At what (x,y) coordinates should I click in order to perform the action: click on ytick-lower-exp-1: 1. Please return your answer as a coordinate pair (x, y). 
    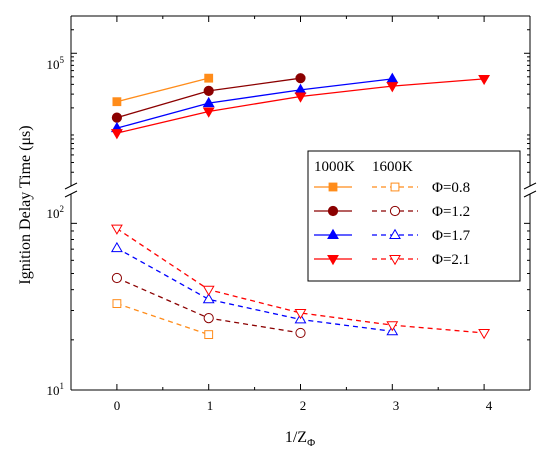
    Looking at the image, I should click on (62, 386).